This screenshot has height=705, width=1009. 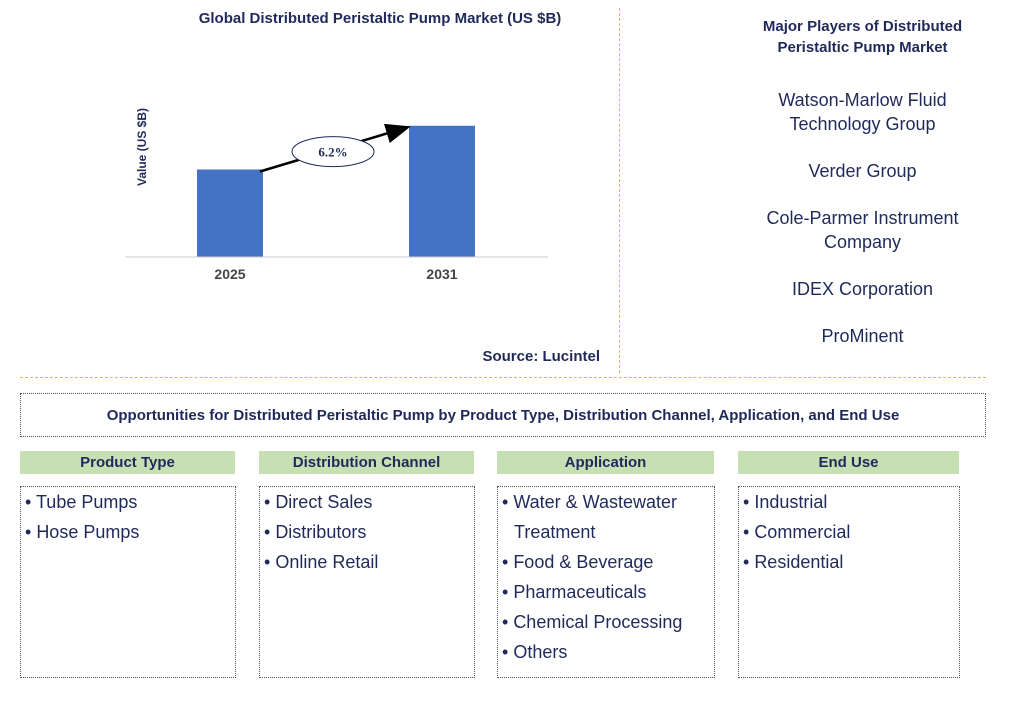 I want to click on cagr-label: 6.2%, so click(x=332, y=152).